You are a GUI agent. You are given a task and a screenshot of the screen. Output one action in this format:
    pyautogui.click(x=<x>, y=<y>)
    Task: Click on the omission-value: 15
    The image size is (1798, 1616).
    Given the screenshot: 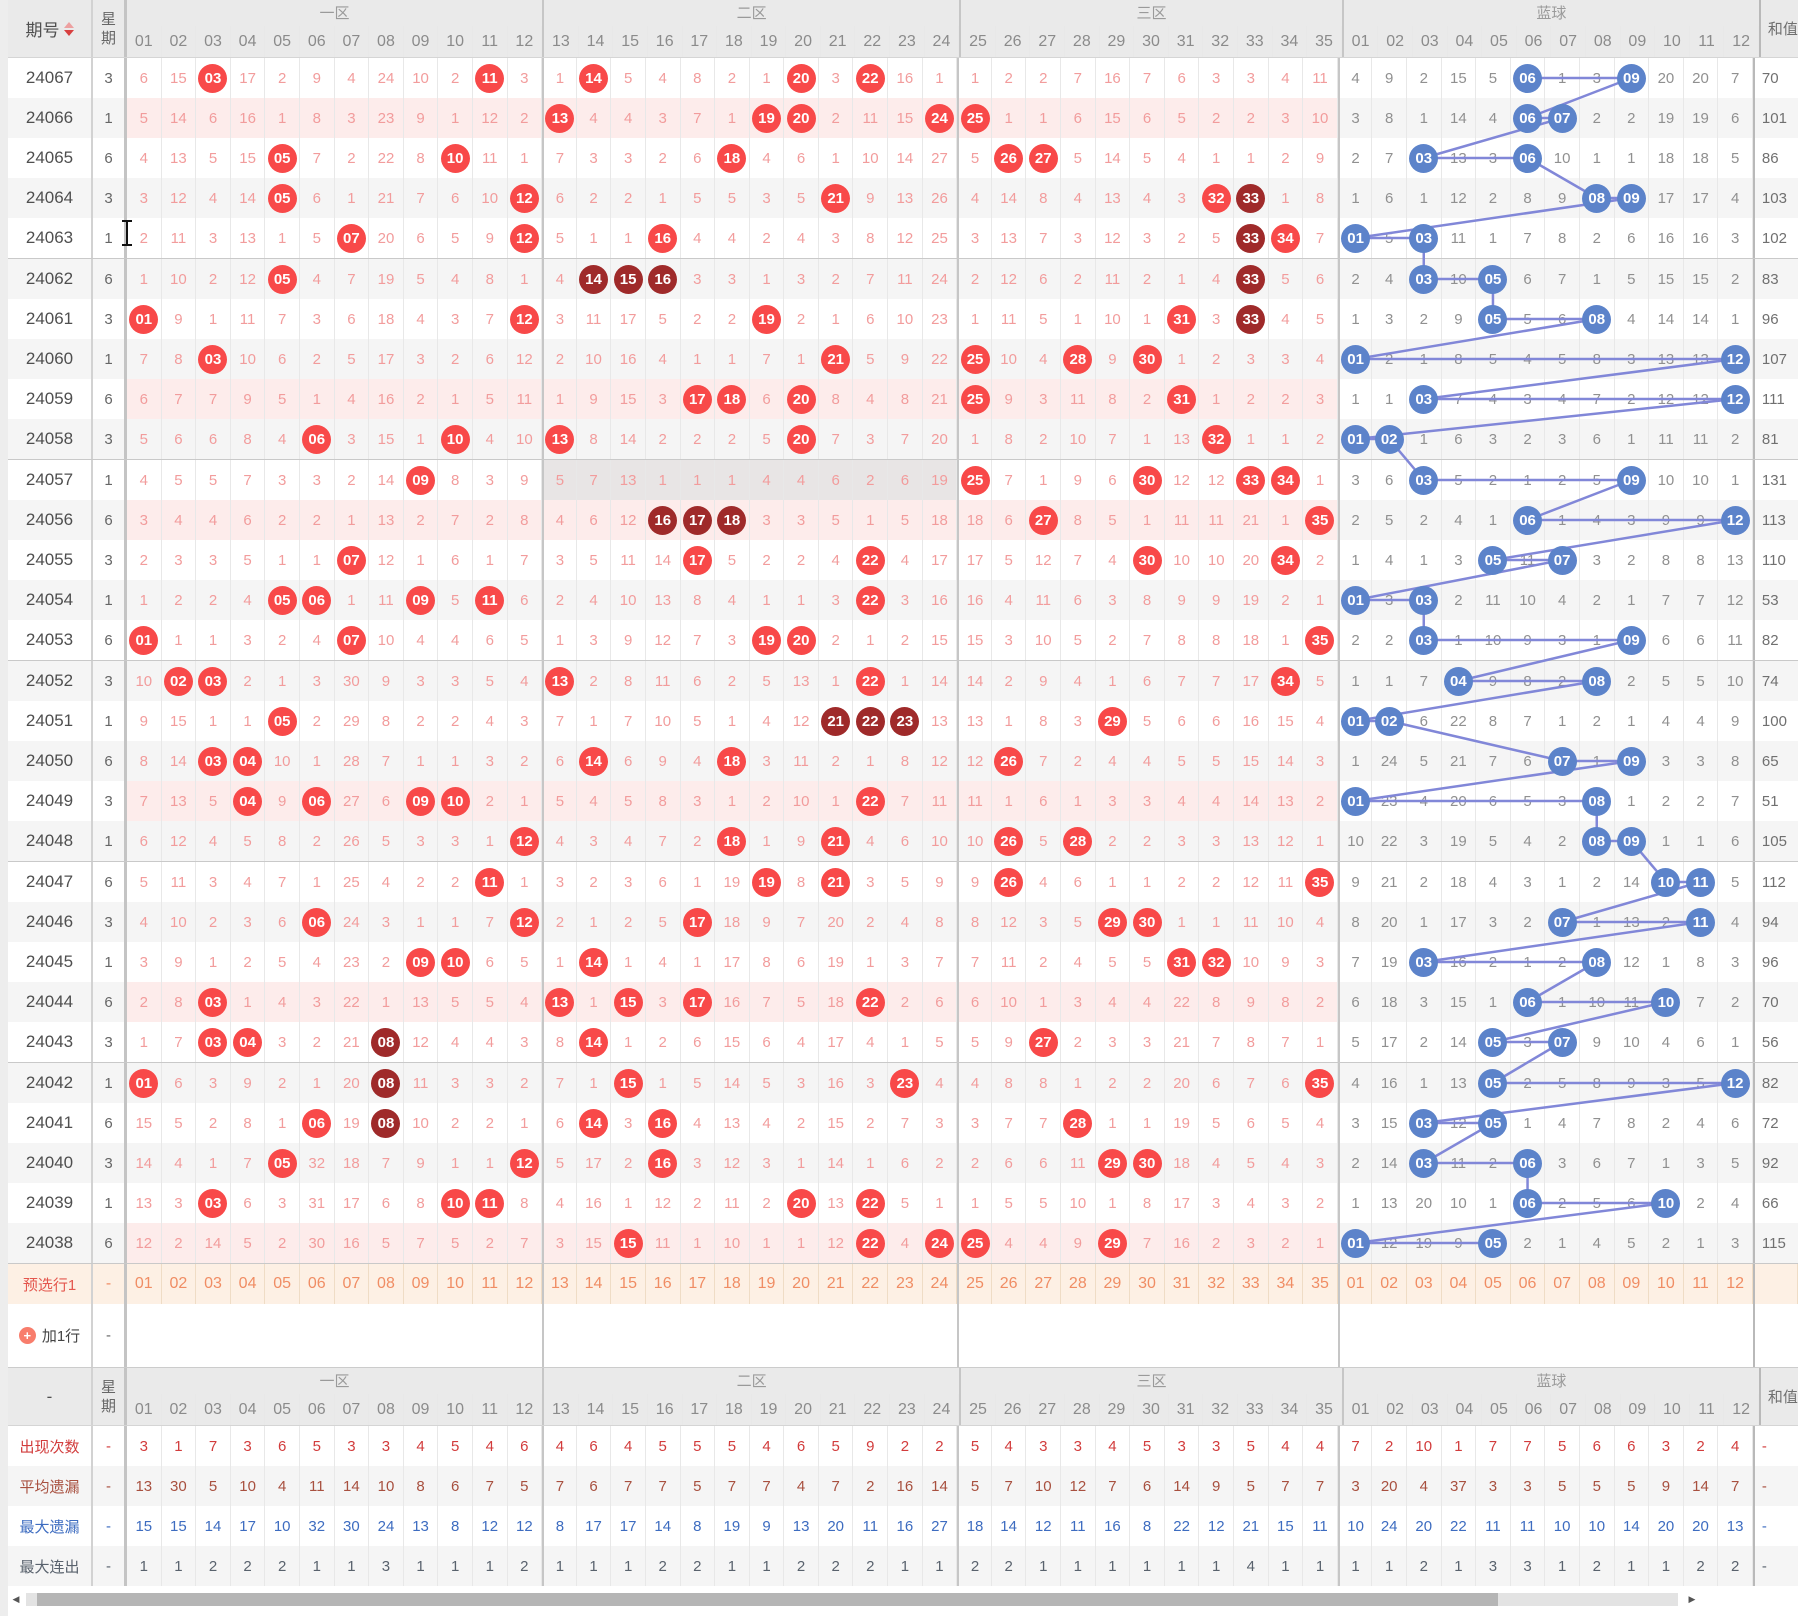 What is the action you would take?
    pyautogui.click(x=905, y=118)
    